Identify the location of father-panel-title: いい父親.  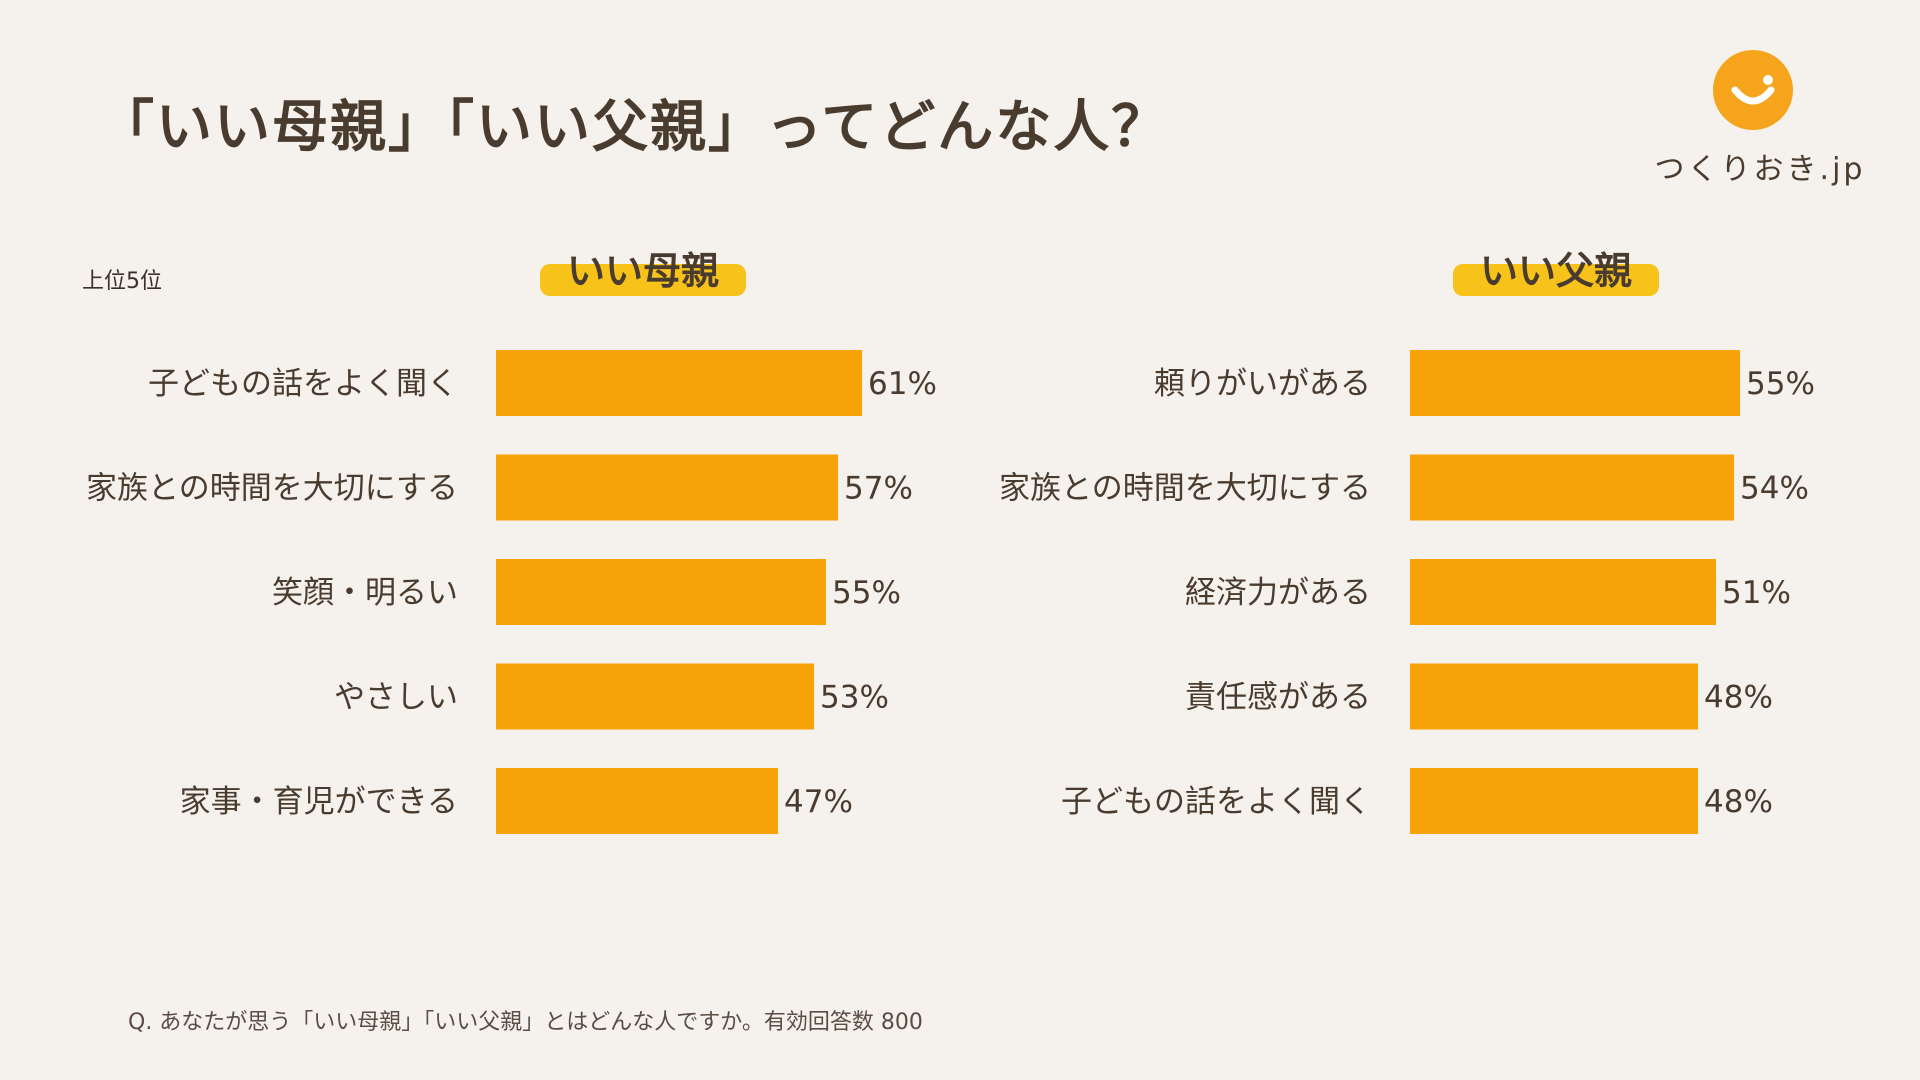
(1556, 270).